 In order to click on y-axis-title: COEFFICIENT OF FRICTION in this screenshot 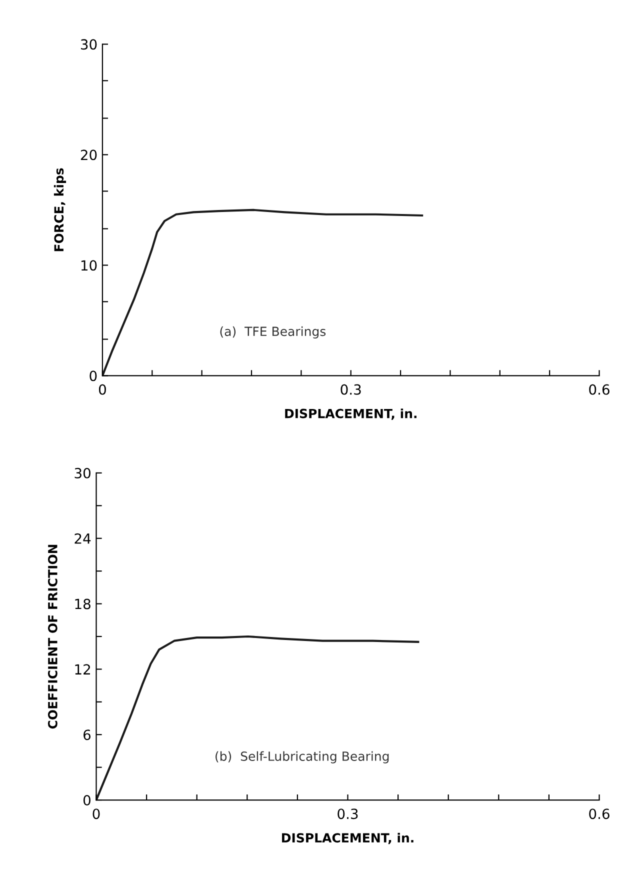, I will do `click(53, 636)`.